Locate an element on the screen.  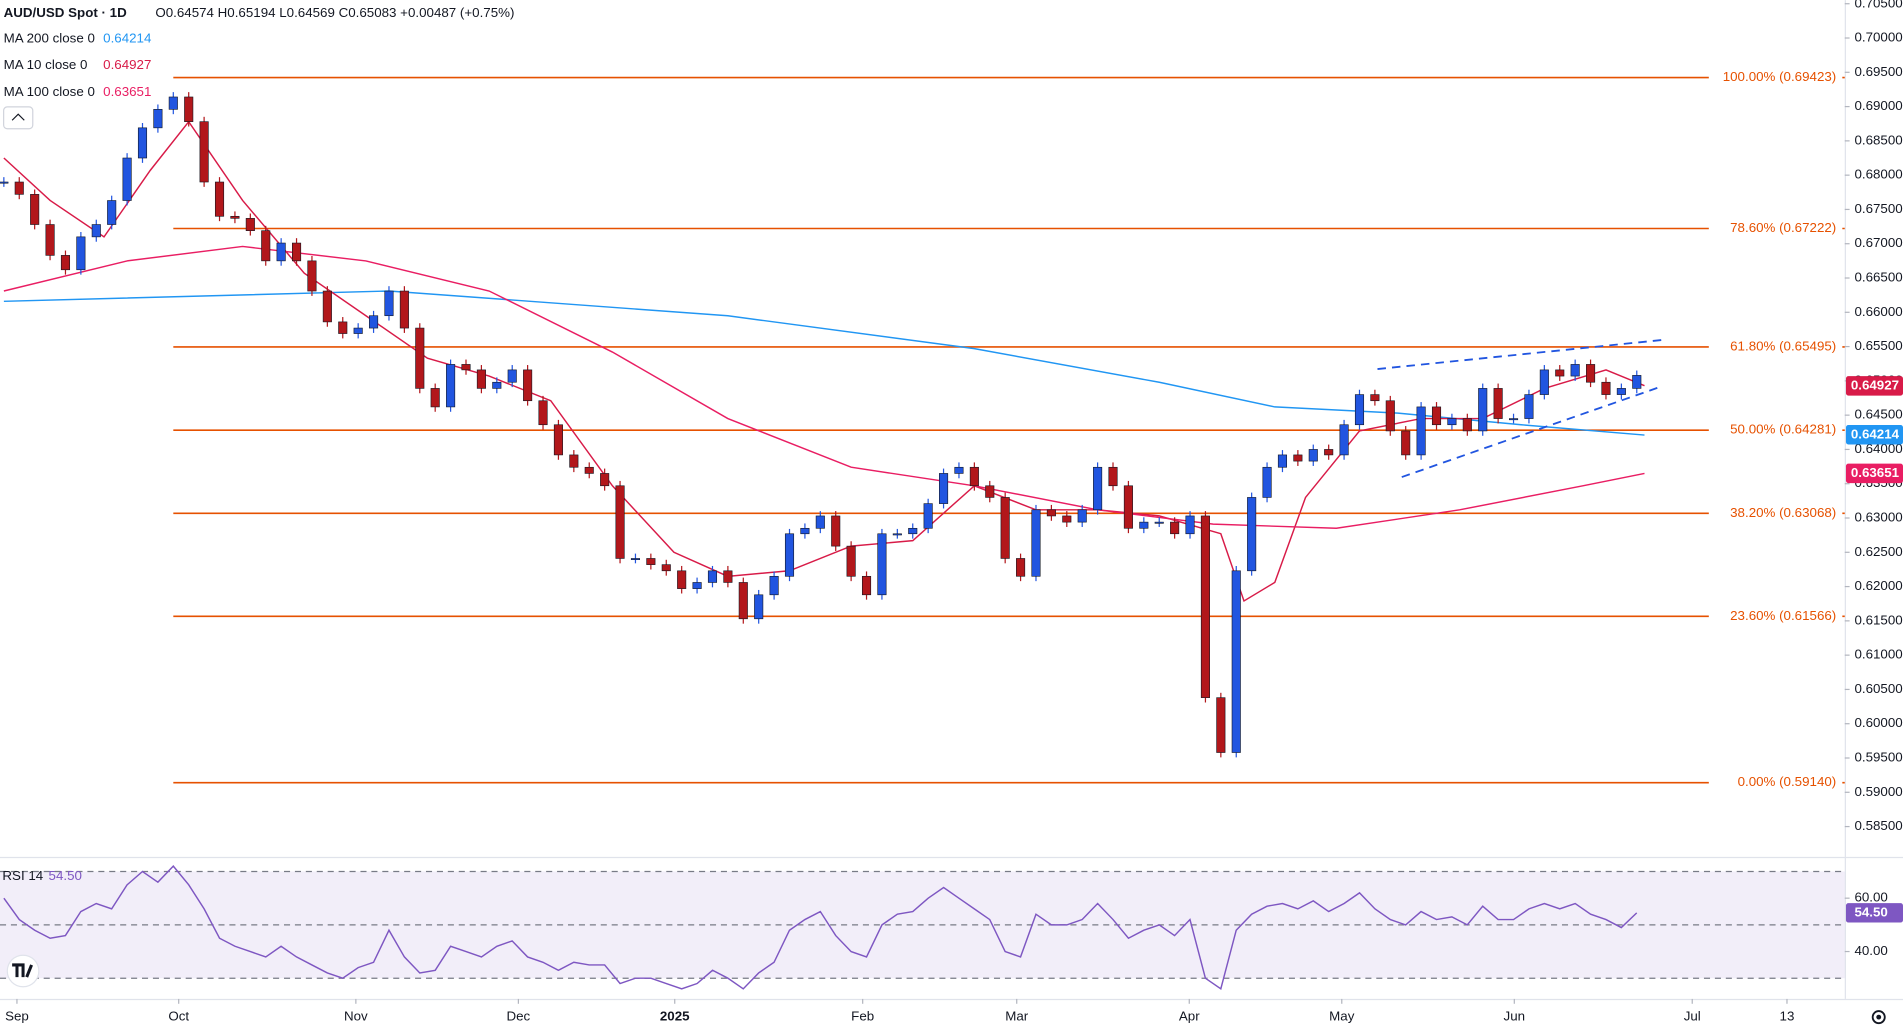
wedge-upper is located at coordinates (1520, 354).